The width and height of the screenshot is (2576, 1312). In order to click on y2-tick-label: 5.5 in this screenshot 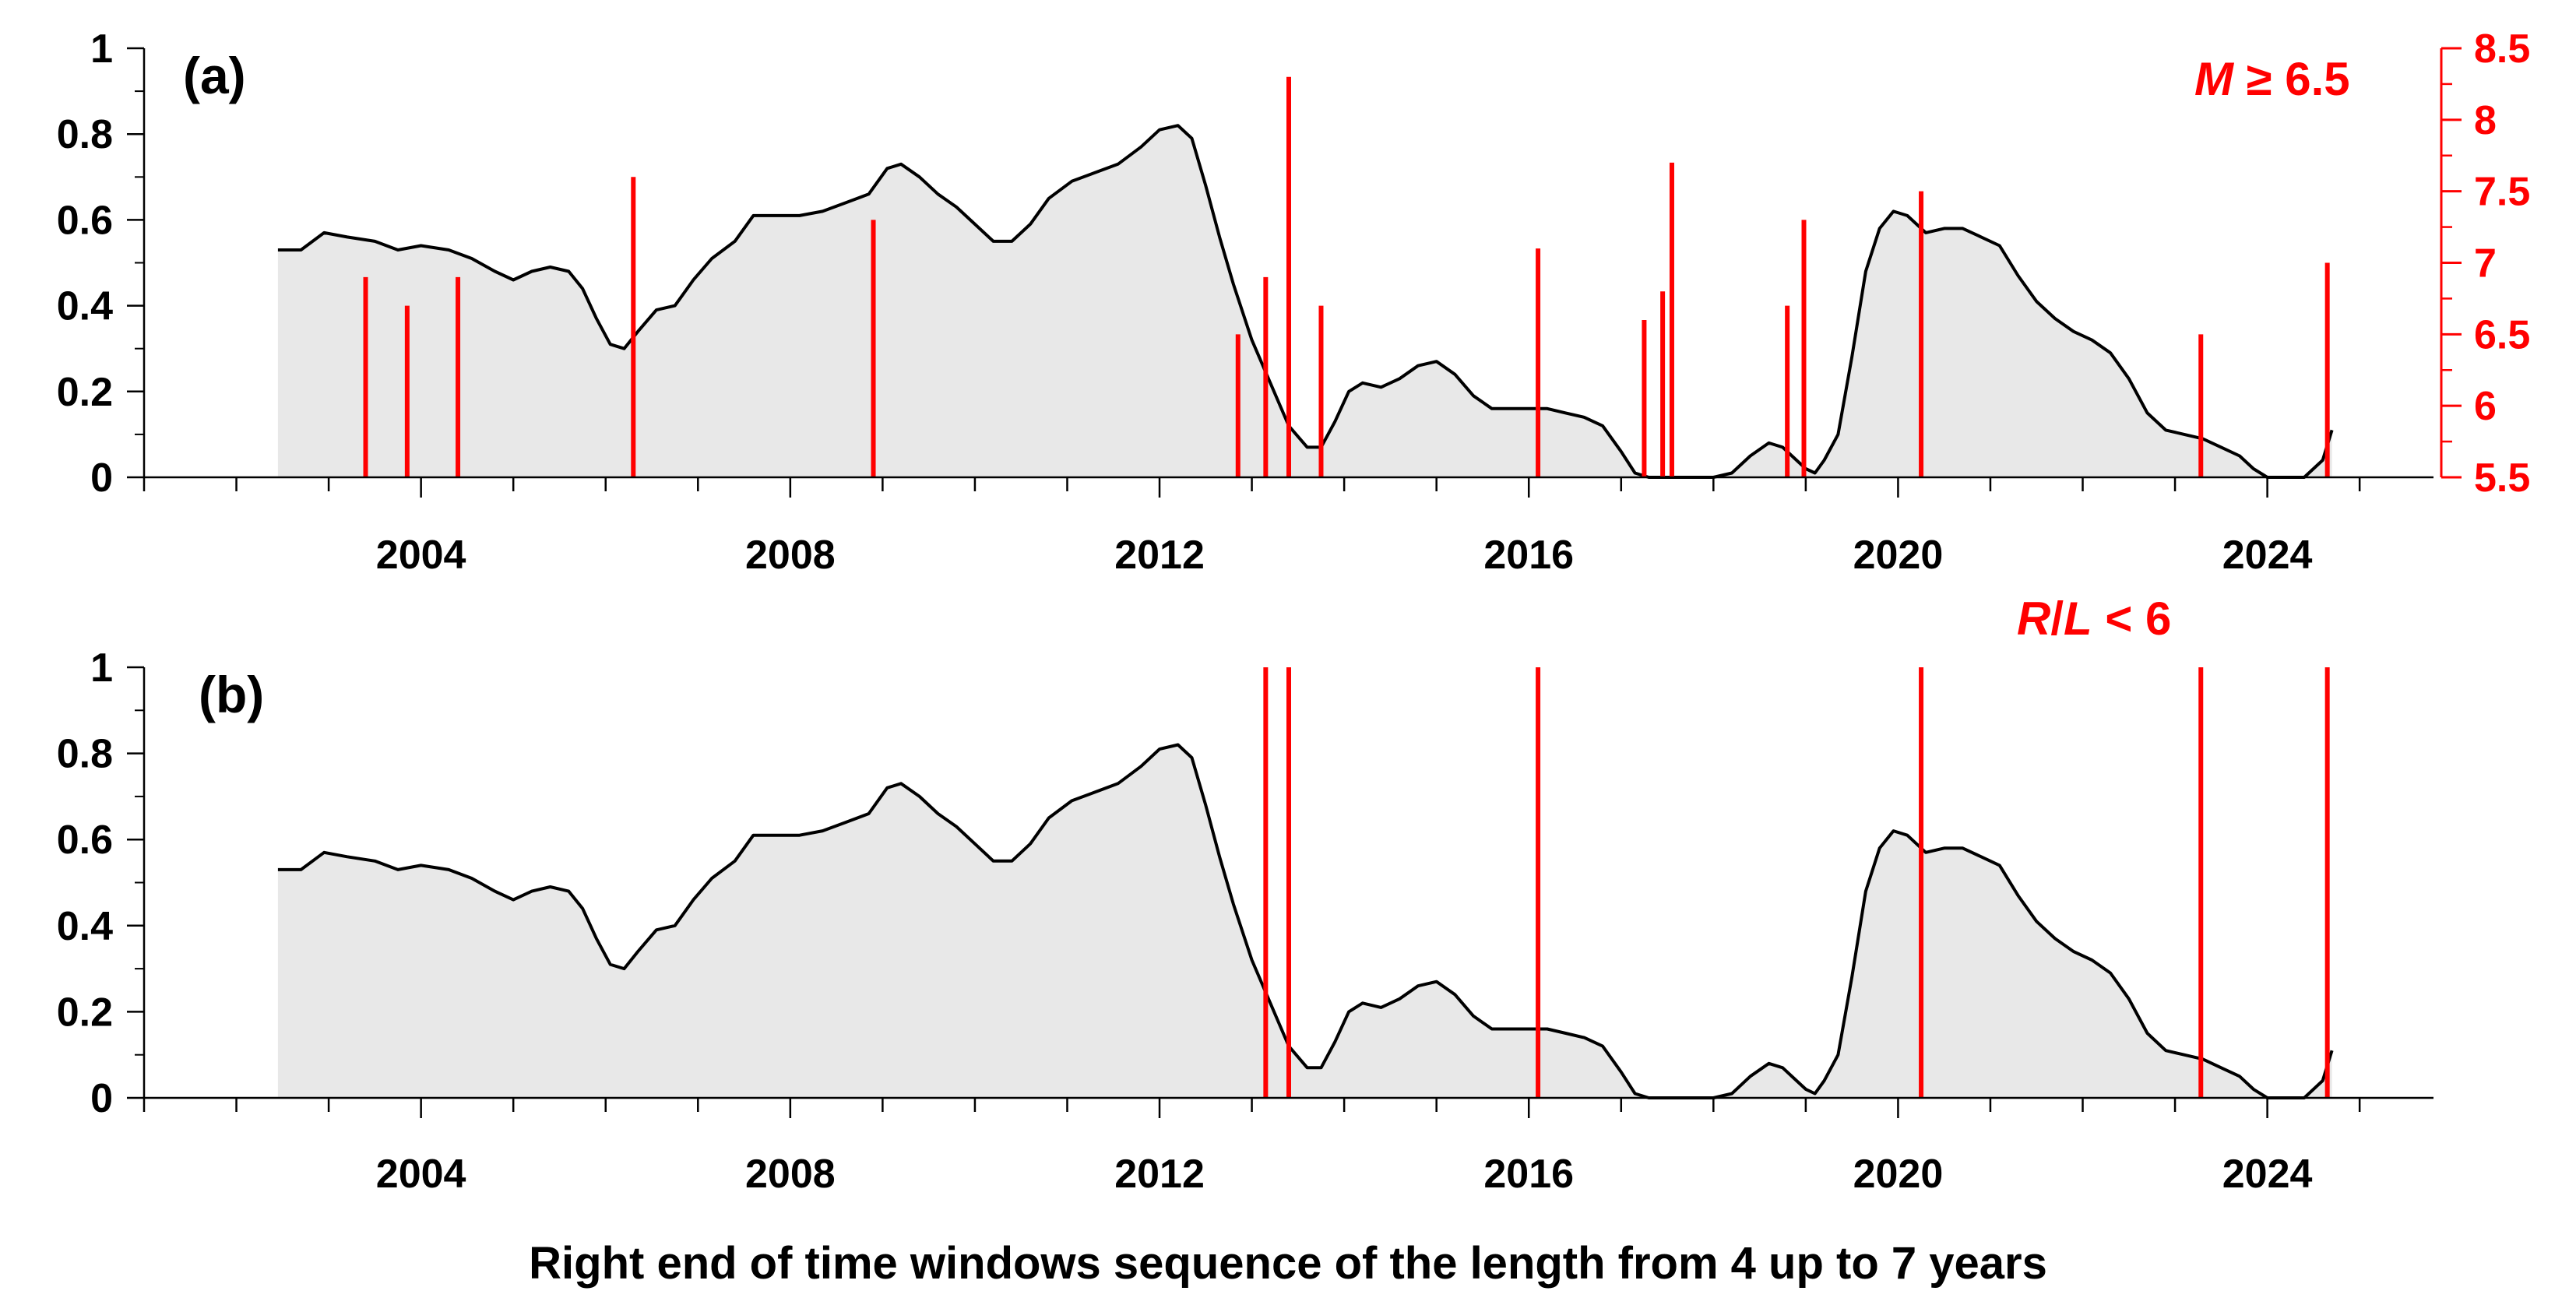, I will do `click(2502, 478)`.